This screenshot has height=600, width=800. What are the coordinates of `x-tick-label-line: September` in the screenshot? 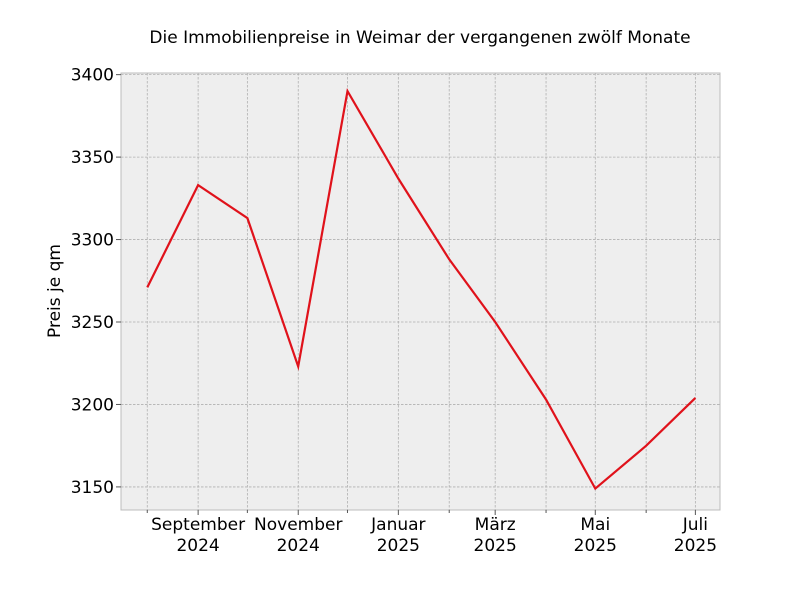 It's located at (198, 525).